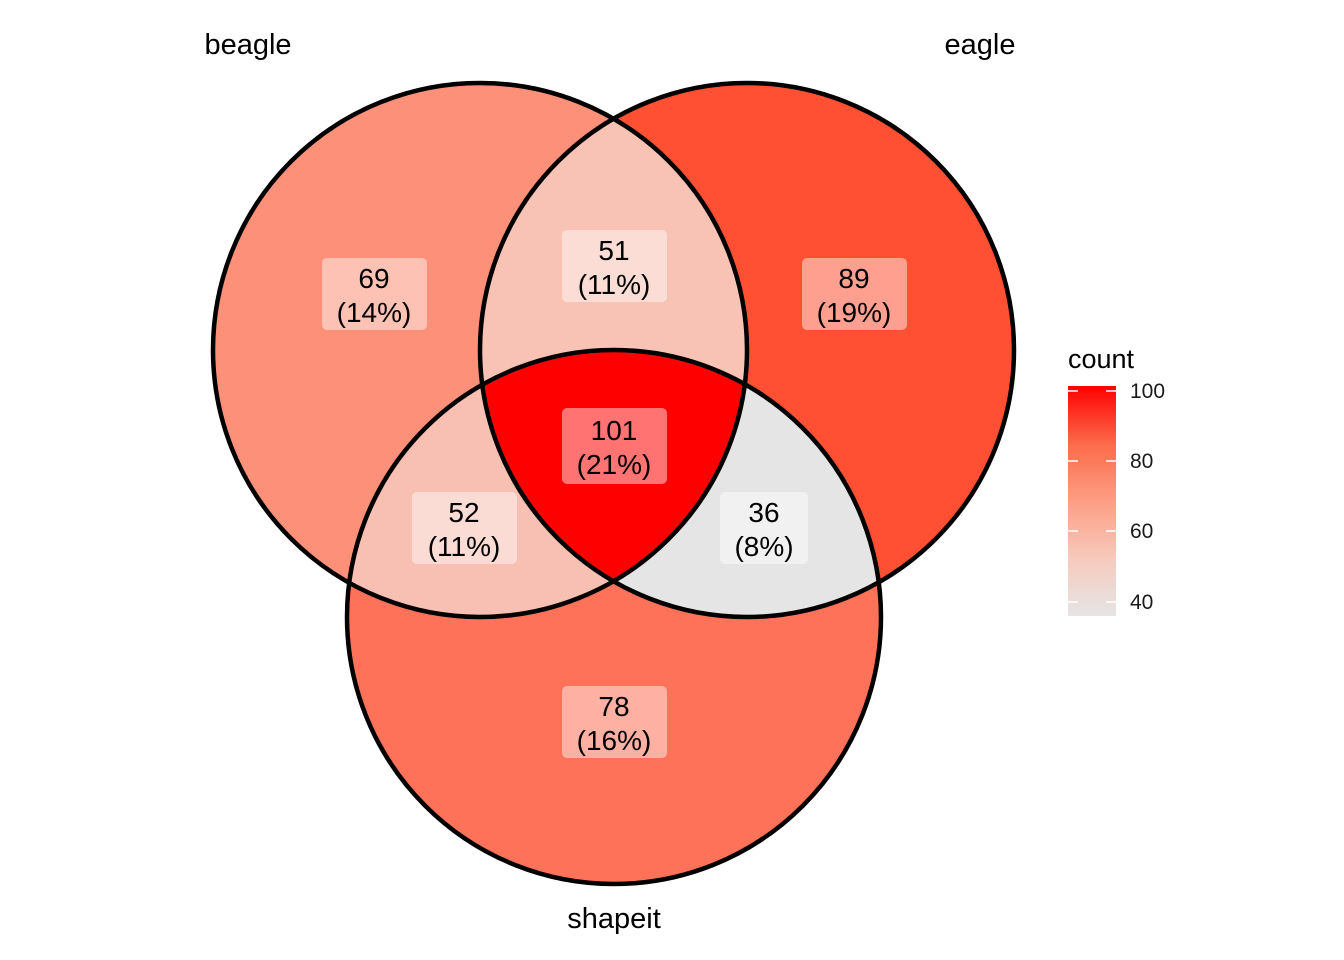  Describe the element at coordinates (1141, 461) in the screenshot. I see `legend-tick-label: 80` at that location.